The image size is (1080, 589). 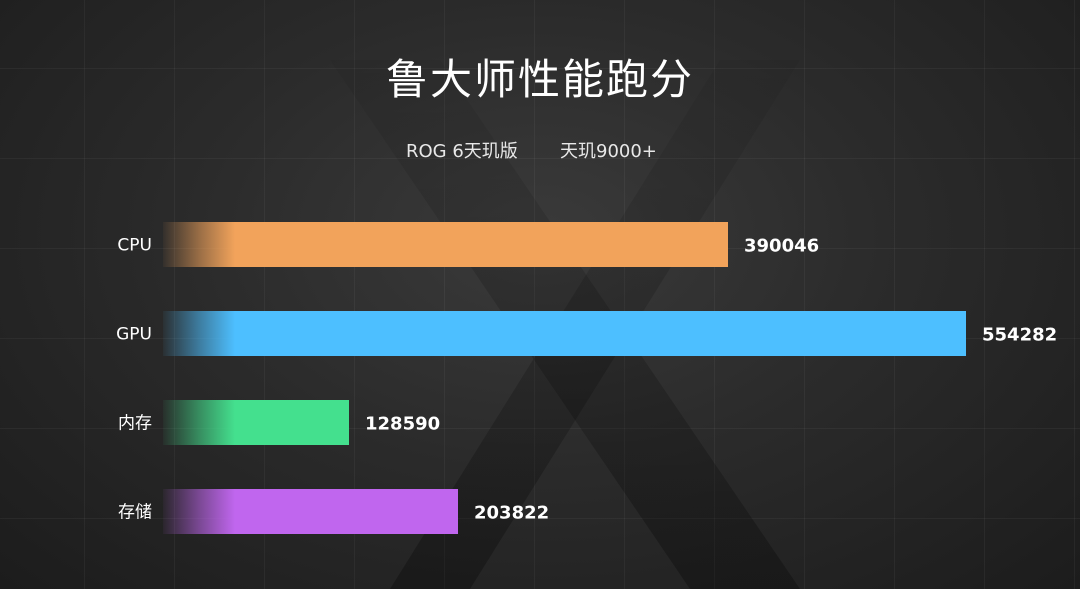 I want to click on value-label-3: 203822, so click(x=511, y=513).